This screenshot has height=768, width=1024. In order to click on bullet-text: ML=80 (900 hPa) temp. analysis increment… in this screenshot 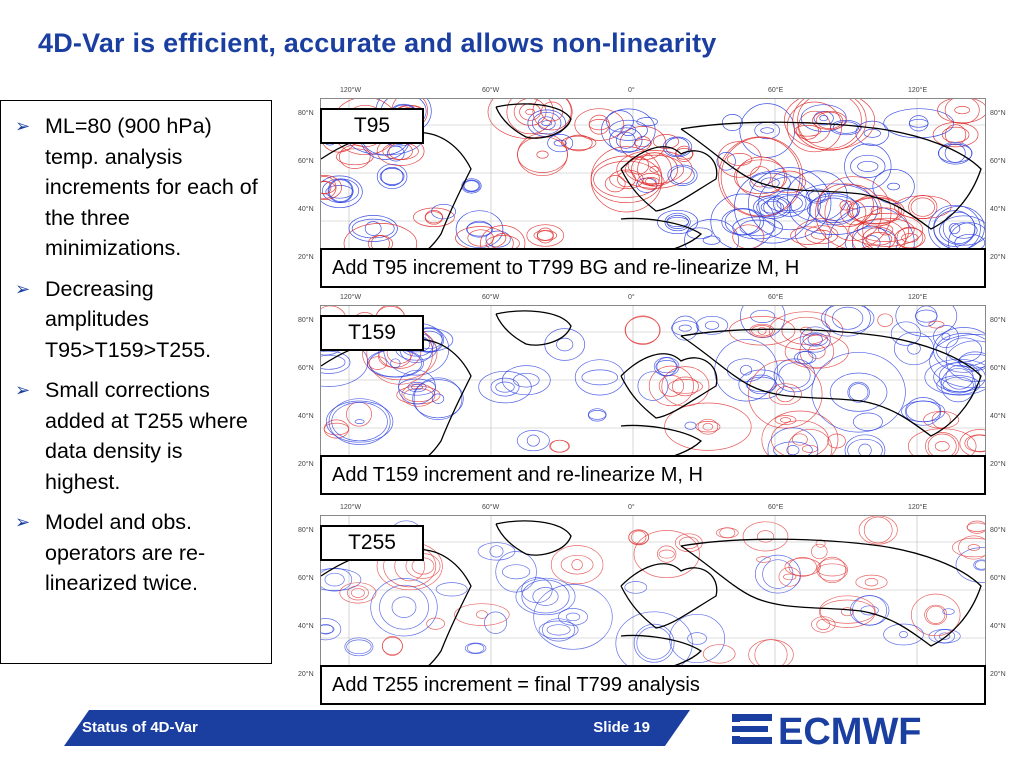, I will do `click(151, 187)`.